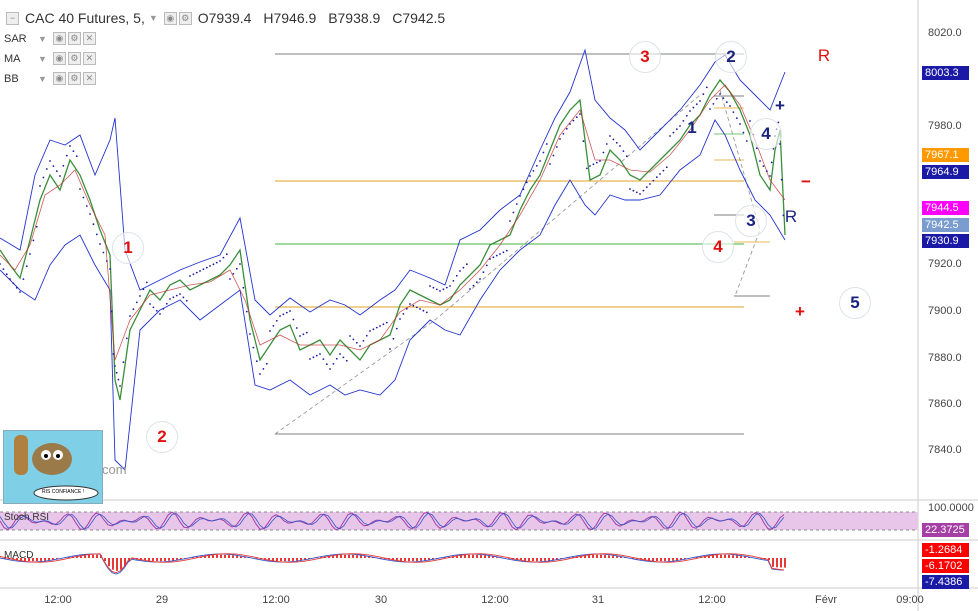 This screenshot has width=978, height=611. Describe the element at coordinates (598, 600) in the screenshot. I see `time-tick: 31` at that location.